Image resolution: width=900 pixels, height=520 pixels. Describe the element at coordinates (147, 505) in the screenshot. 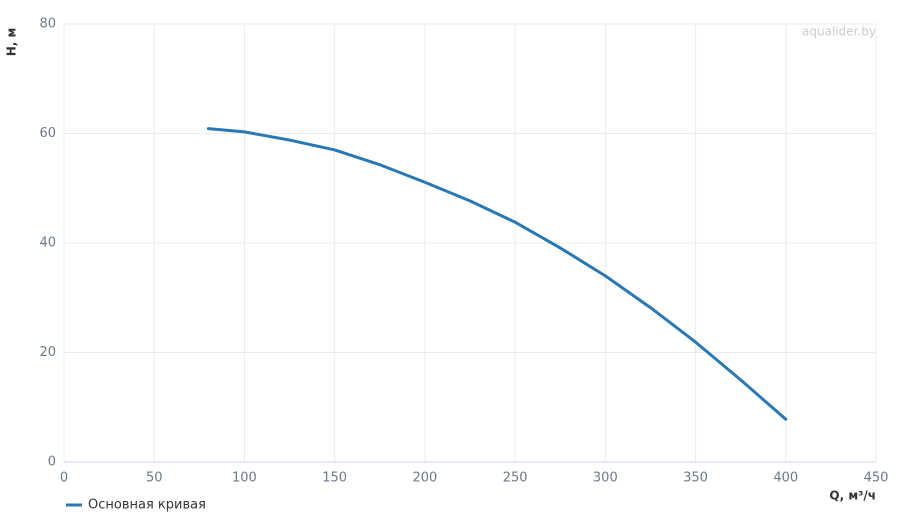

I see `legend-label: Основная кривая` at that location.